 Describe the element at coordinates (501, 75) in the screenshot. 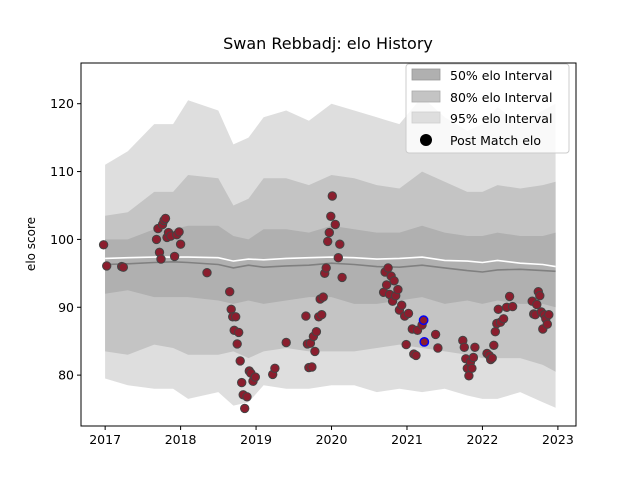

I see `legend-label-50: 50% elo Interval` at that location.